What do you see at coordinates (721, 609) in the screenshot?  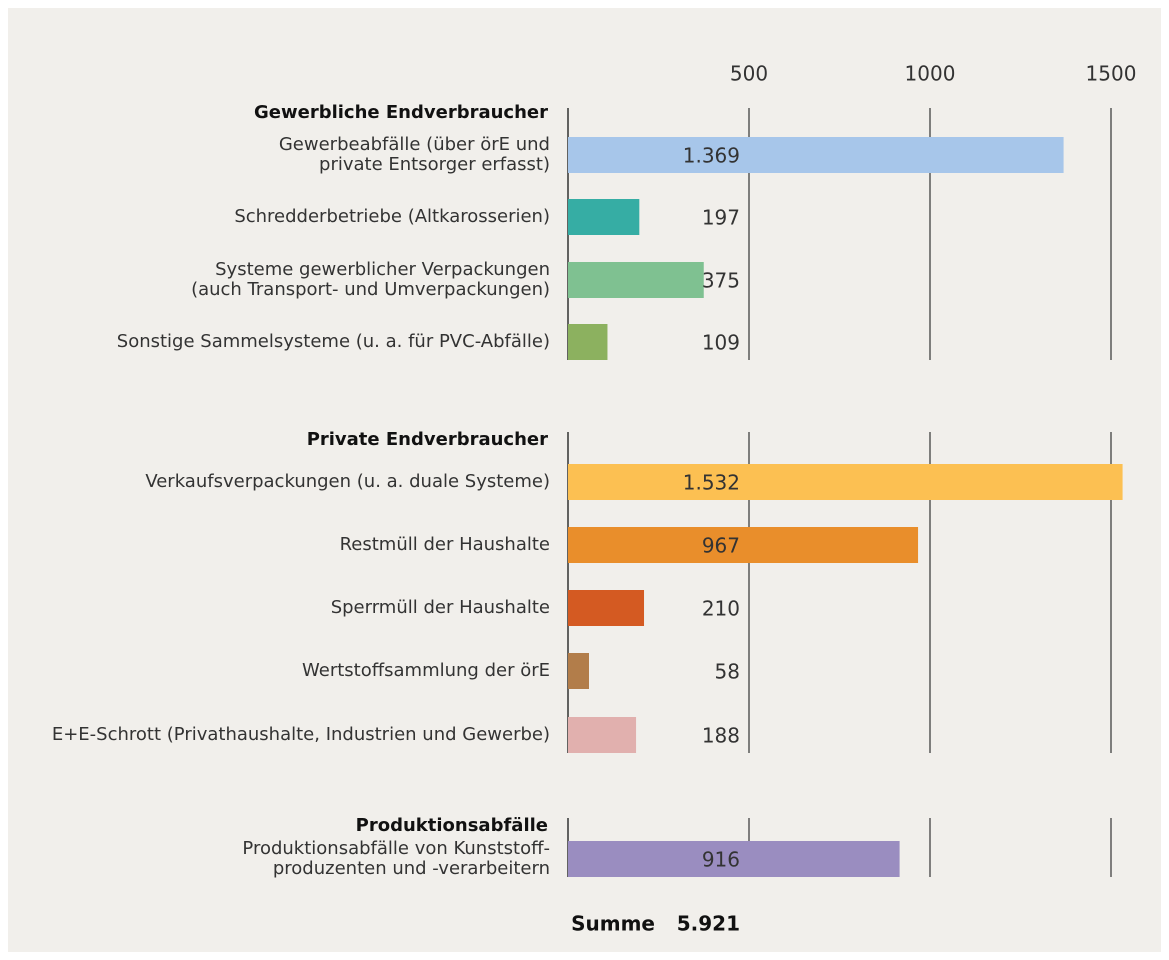 I see `value-label: 210` at bounding box center [721, 609].